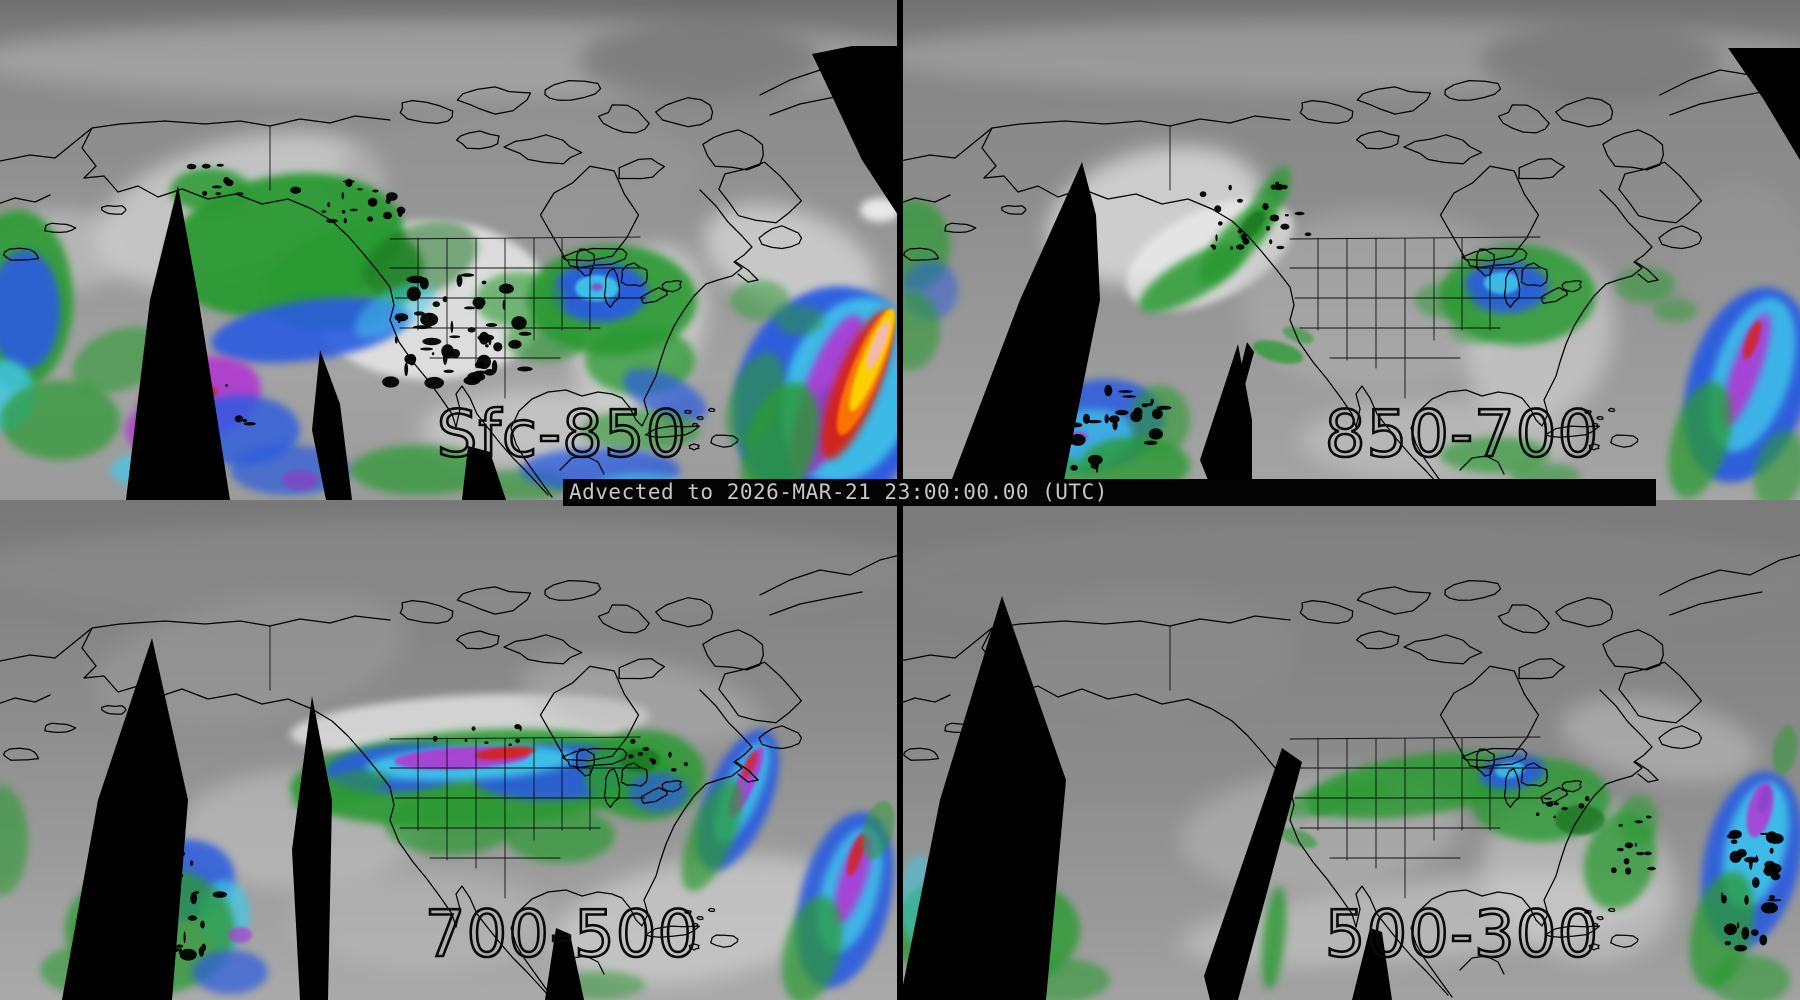 The width and height of the screenshot is (1800, 1000). I want to click on panel-label: 850-700, so click(1462, 435).